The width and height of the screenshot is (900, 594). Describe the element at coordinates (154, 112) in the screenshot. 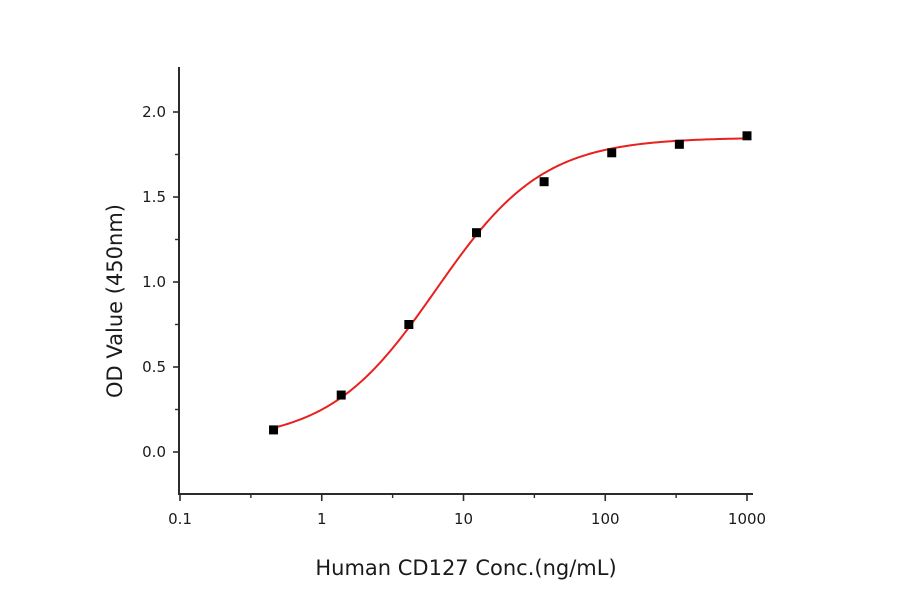

I see `y-tick-label: 2.0` at that location.